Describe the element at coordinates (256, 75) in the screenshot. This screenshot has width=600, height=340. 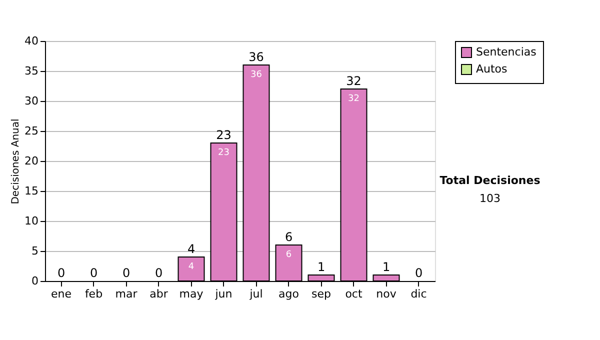
I see `data-label: 36` at that location.